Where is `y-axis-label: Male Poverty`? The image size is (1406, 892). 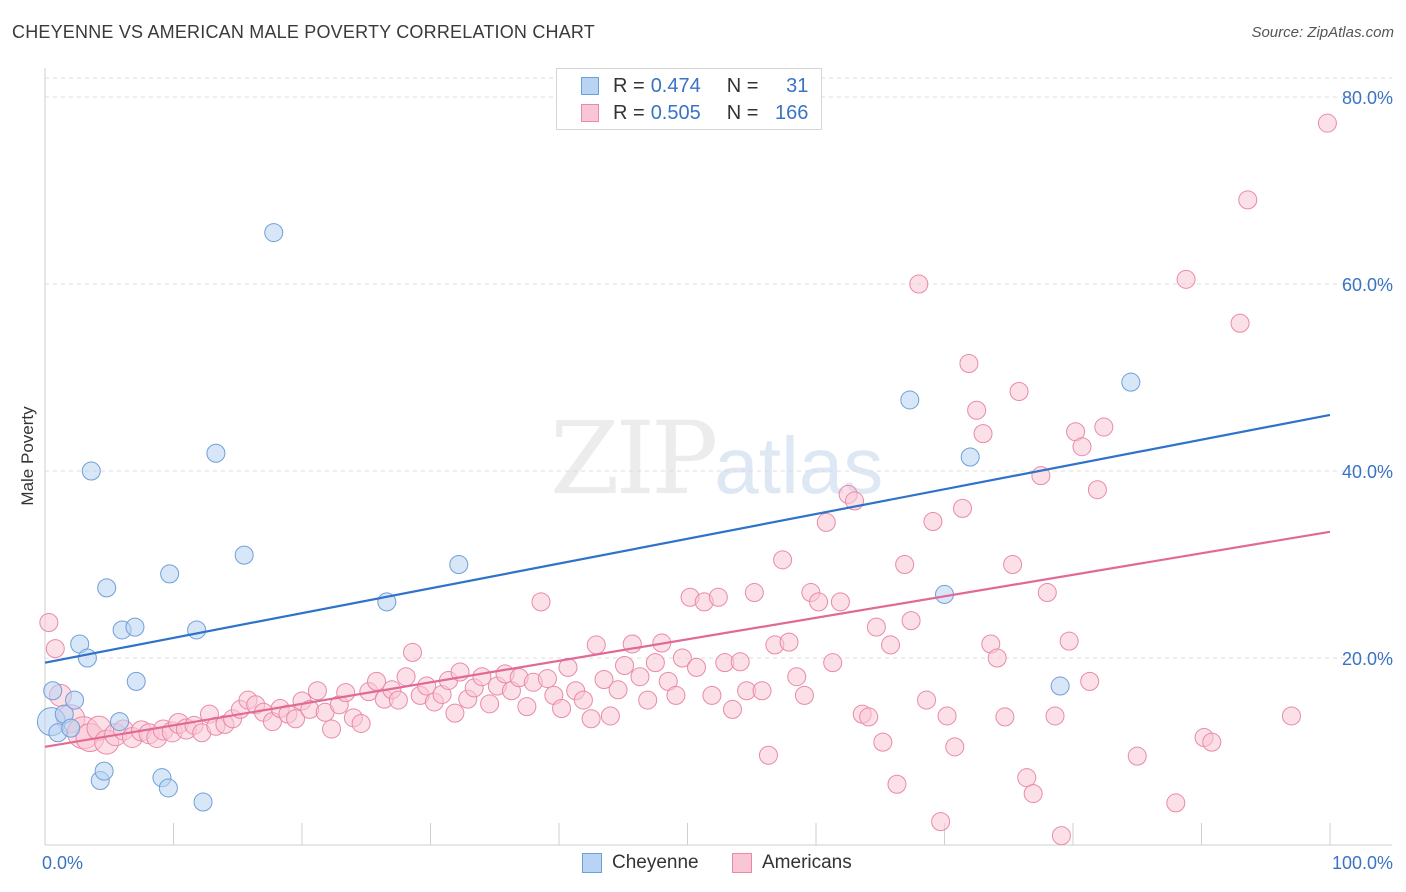
y-axis-label: Male Poverty is located at coordinates (27, 456).